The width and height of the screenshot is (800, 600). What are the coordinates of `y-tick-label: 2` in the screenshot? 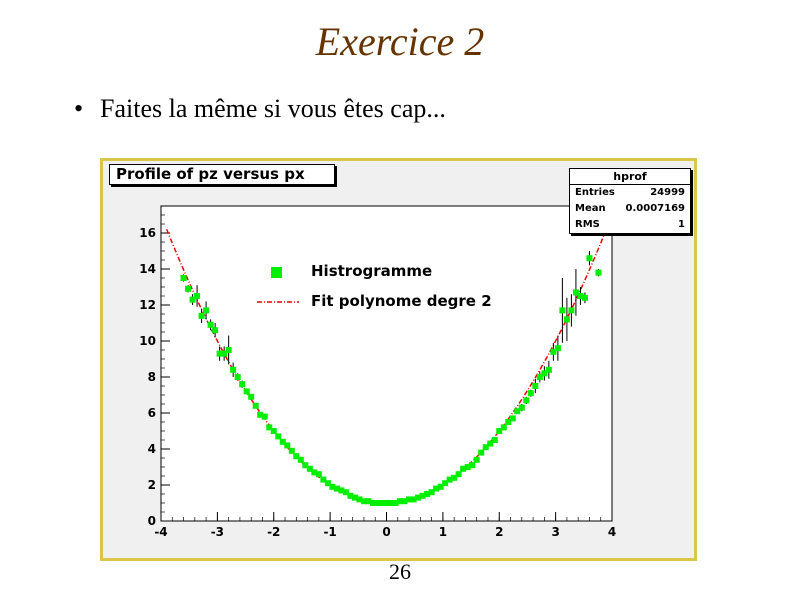 It's located at (152, 485).